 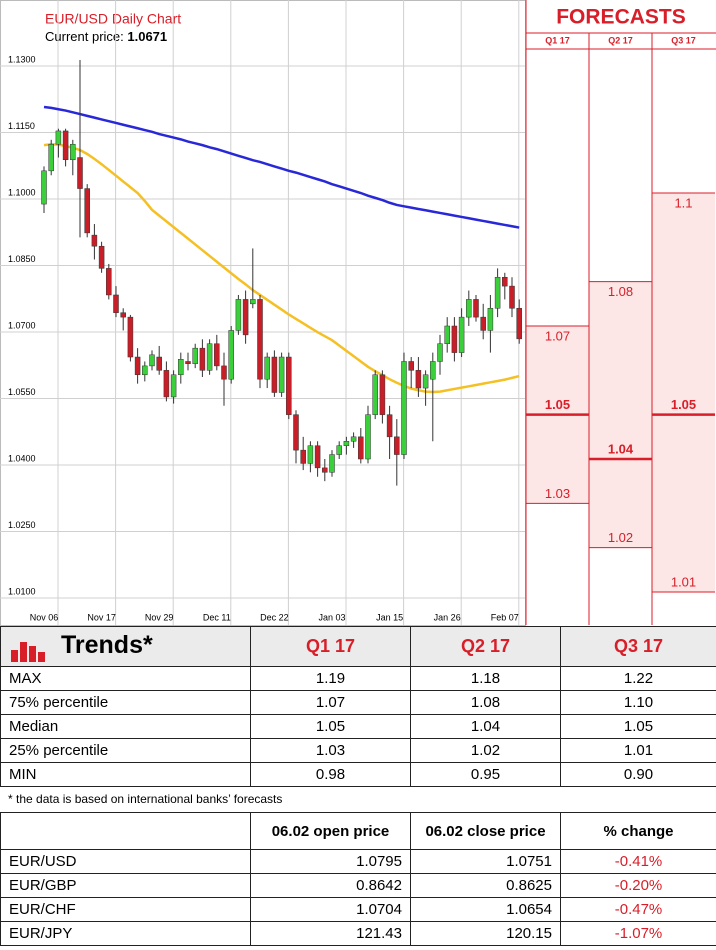 What do you see at coordinates (638, 702) in the screenshot?
I see `table-cell: 1.10` at bounding box center [638, 702].